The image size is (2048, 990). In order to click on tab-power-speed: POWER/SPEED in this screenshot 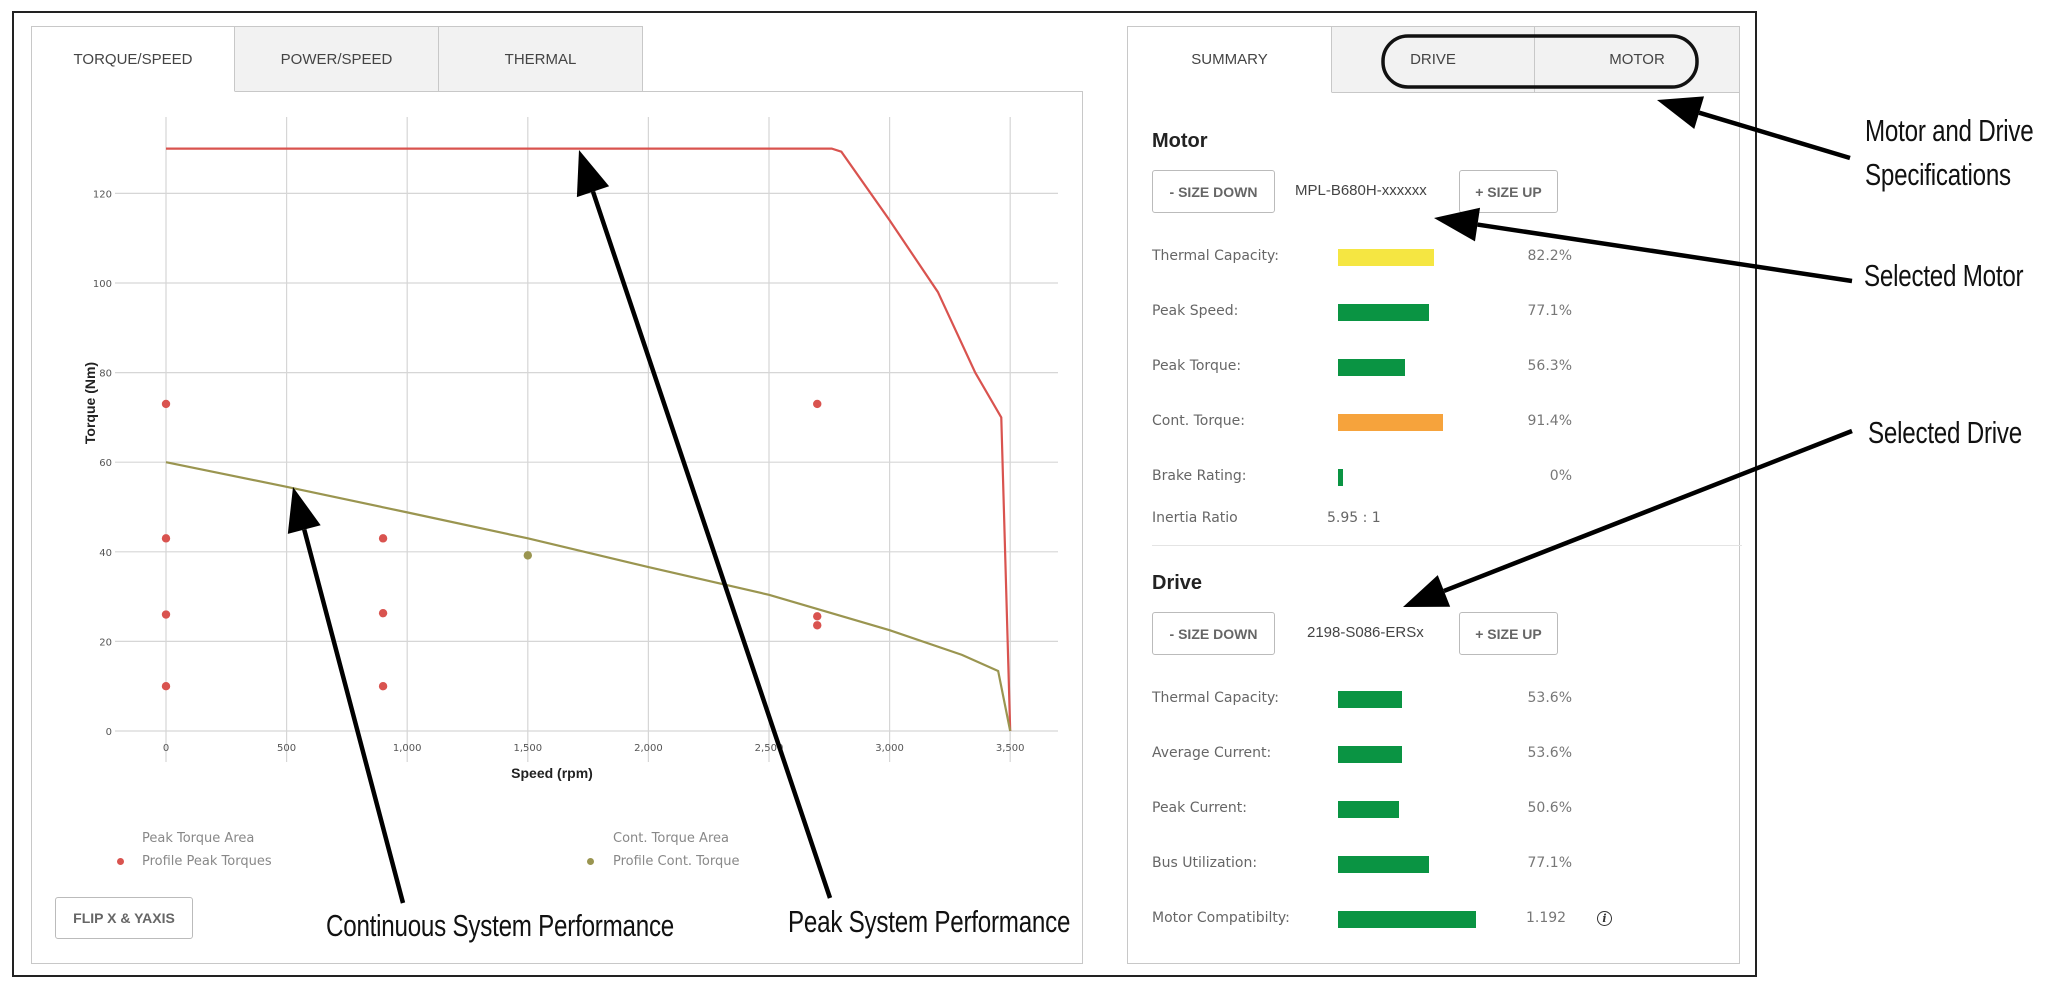, I will do `click(337, 59)`.